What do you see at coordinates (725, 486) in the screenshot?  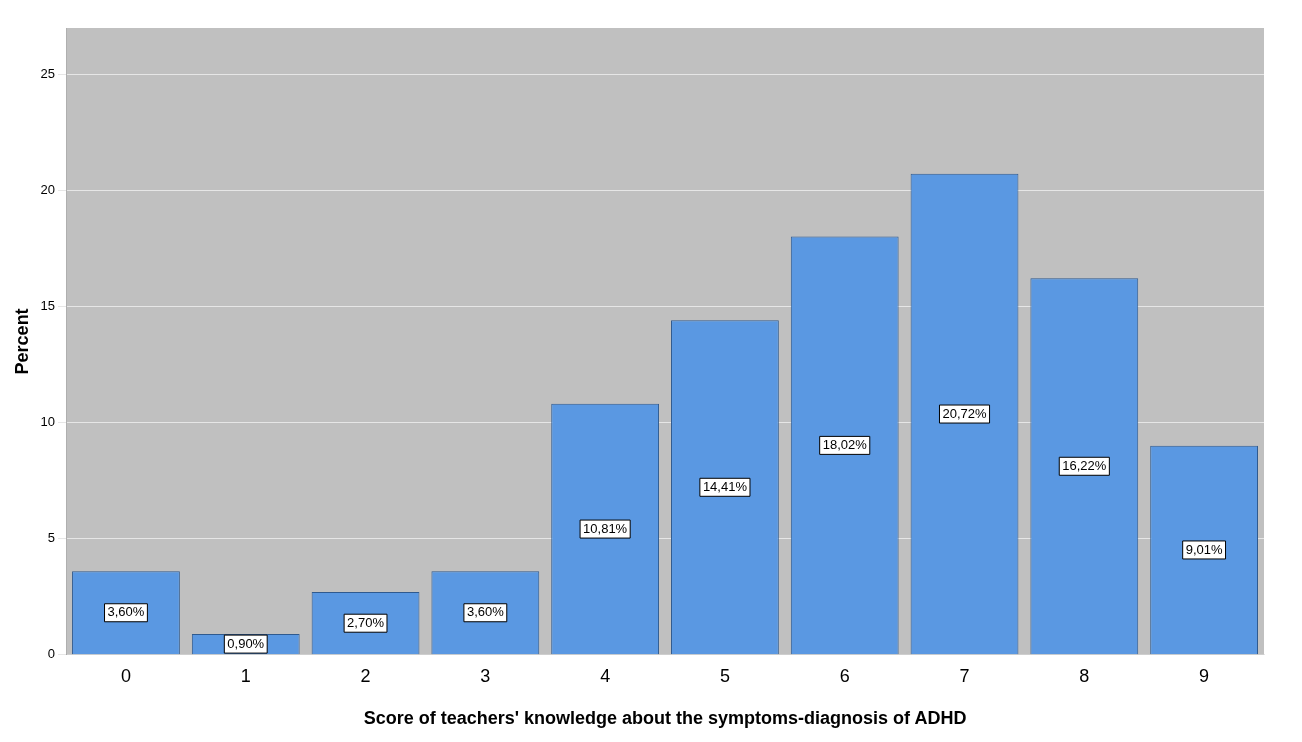 I see `data-label: 14,41%` at bounding box center [725, 486].